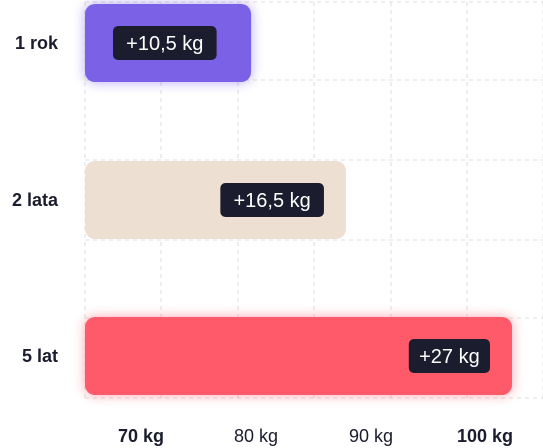  Describe the element at coordinates (141, 436) in the screenshot. I see `x-tick-label: 70 kg` at that location.